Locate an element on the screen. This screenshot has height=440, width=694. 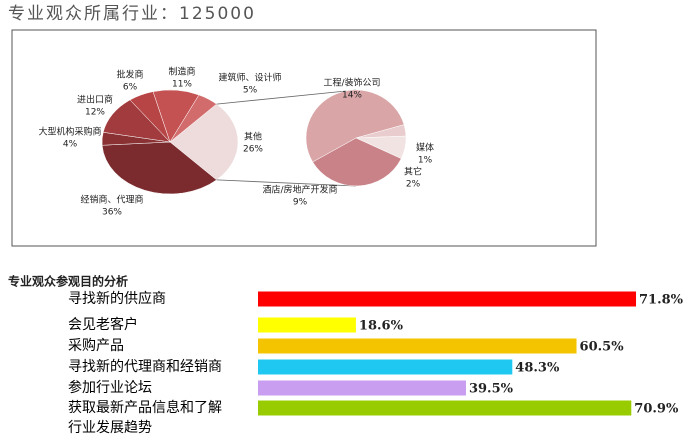
slice-value: 14% is located at coordinates (352, 96).